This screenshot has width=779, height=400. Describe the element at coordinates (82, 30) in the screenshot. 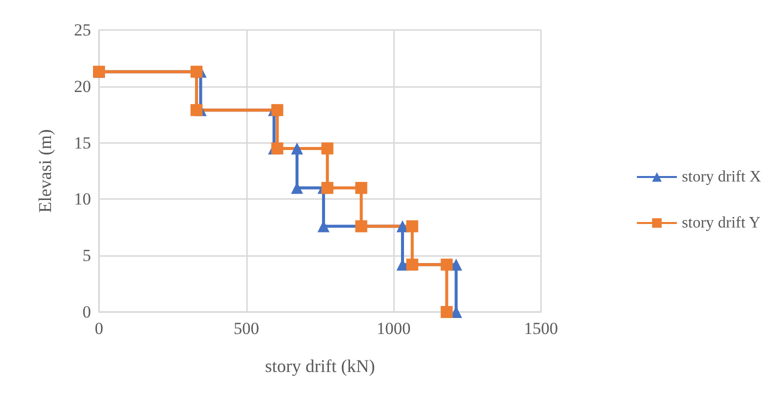

I see `y-tick-label: 25` at that location.